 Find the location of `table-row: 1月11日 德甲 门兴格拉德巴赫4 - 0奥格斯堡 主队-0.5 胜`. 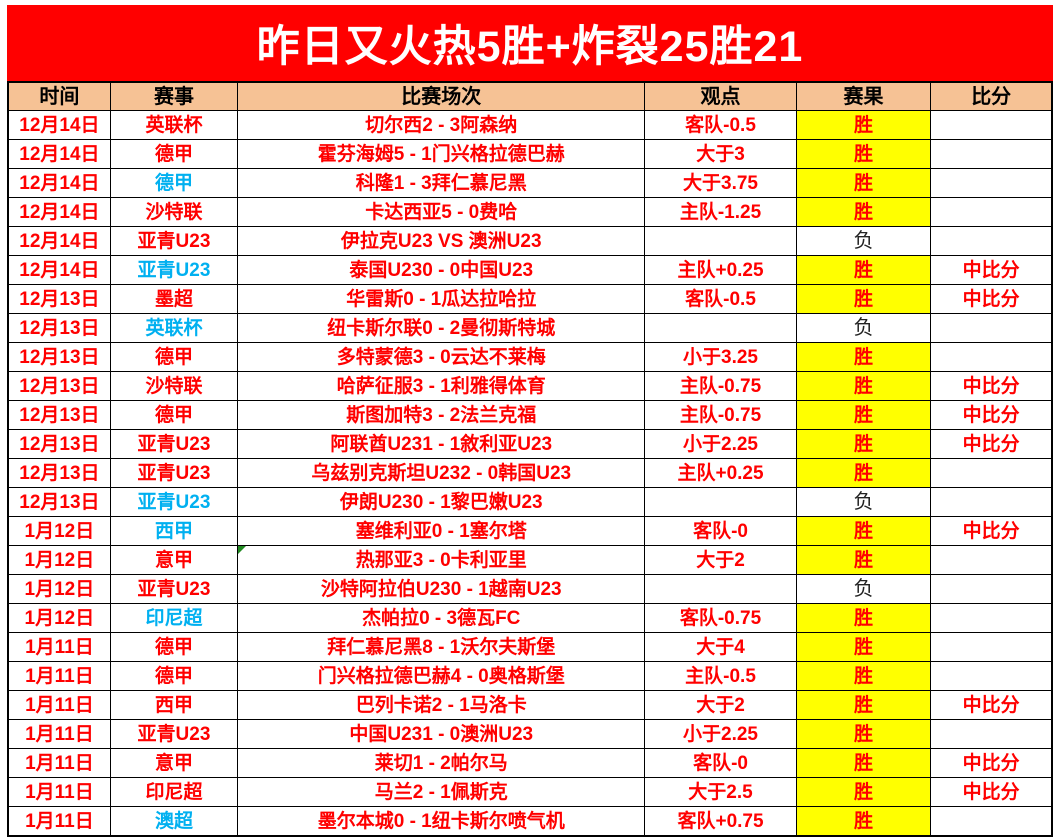

table-row: 1月11日 德甲 门兴格拉德巴赫4 - 0奥格斯堡 主队-0.5 胜 is located at coordinates (530, 676).